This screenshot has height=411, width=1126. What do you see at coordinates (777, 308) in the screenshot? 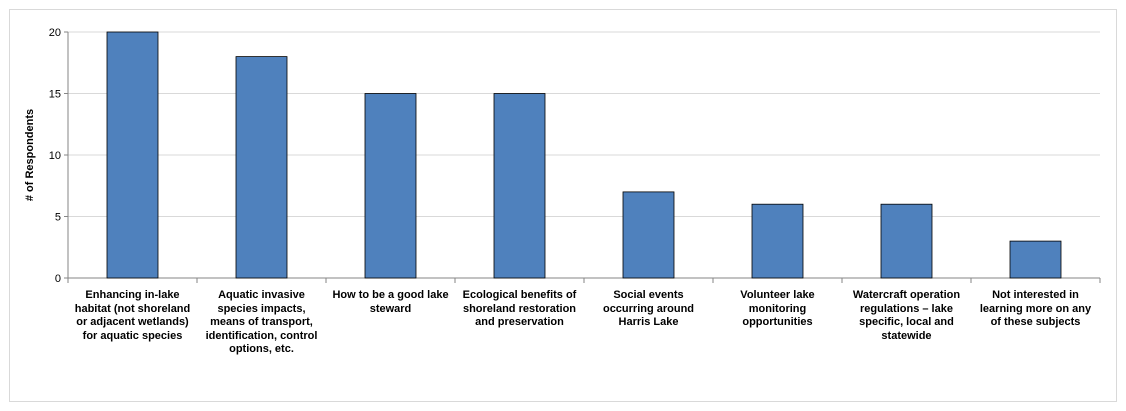
I see `x-tick-label: Volunteer lake monitoring opportunities` at bounding box center [777, 308].